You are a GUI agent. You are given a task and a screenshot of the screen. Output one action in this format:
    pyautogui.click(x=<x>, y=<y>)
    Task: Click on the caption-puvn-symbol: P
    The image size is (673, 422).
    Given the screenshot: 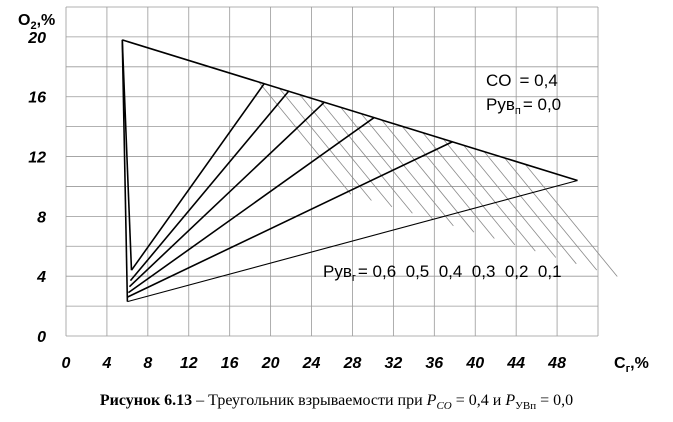 What is the action you would take?
    pyautogui.click(x=510, y=400)
    